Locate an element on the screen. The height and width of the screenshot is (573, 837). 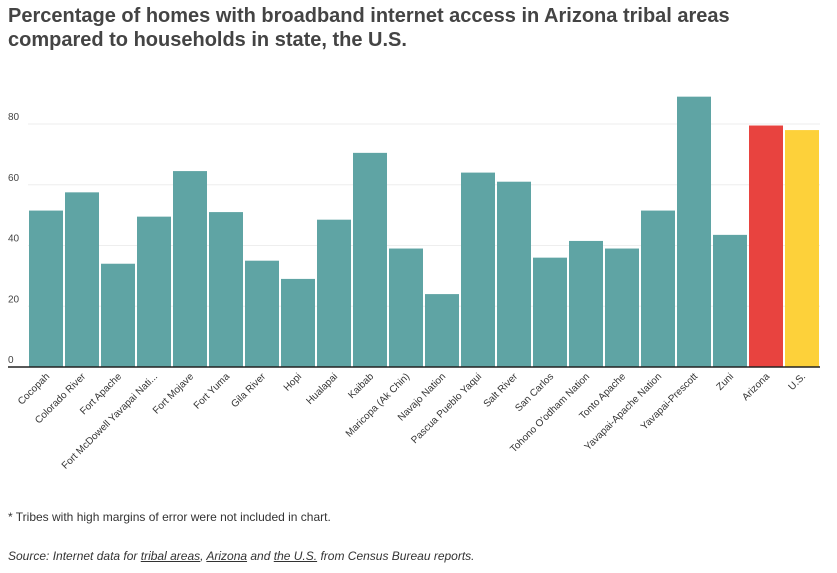
x-tick-label: U.S. is located at coordinates (798, 382).